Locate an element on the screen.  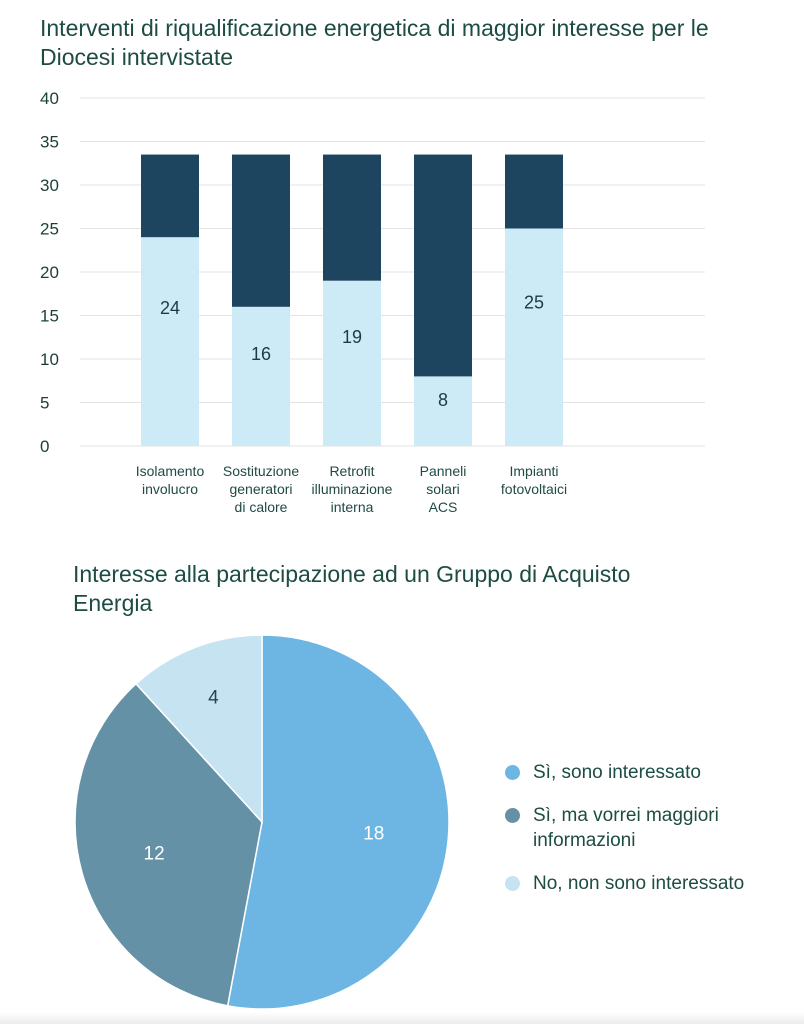
legend-swatch-no is located at coordinates (512, 883).